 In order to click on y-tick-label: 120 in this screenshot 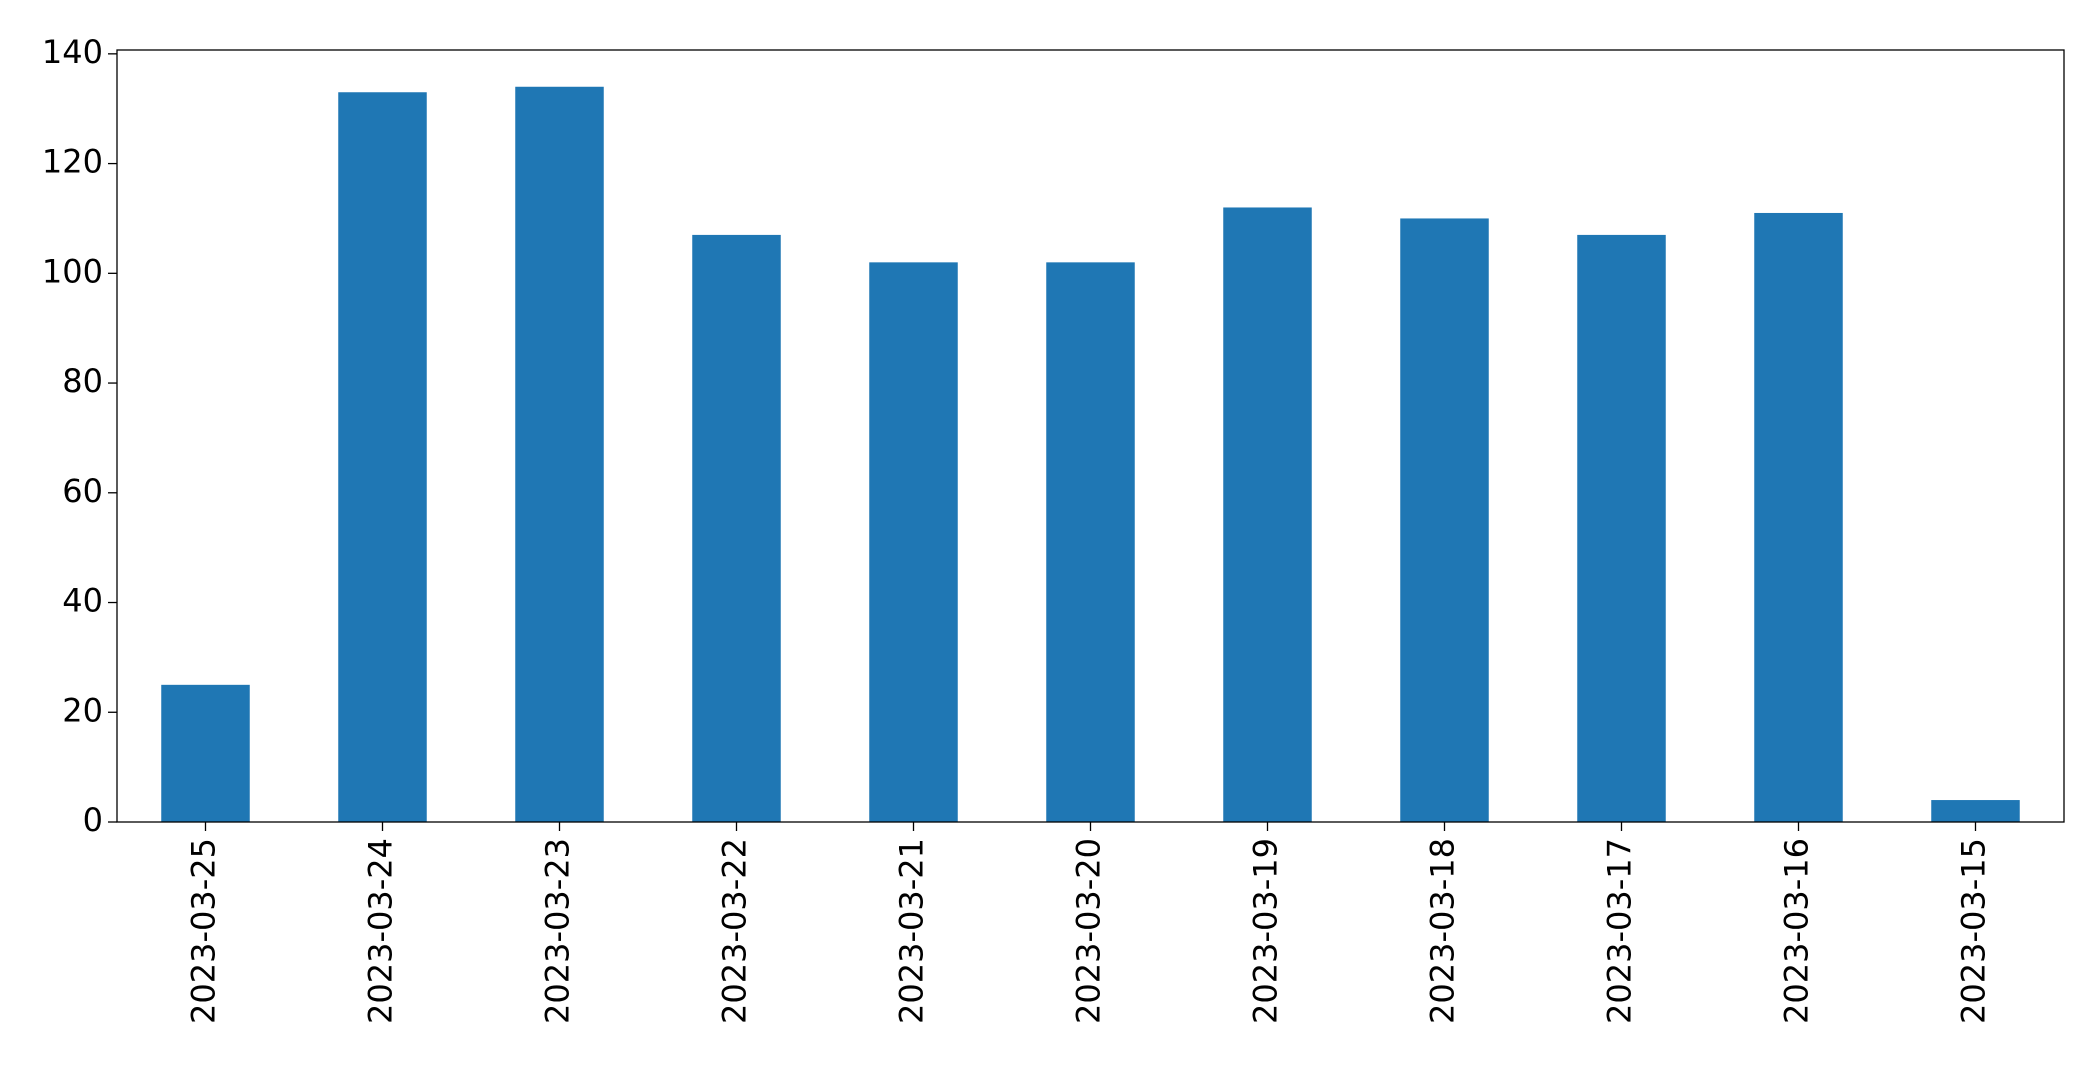, I will do `click(72, 162)`.